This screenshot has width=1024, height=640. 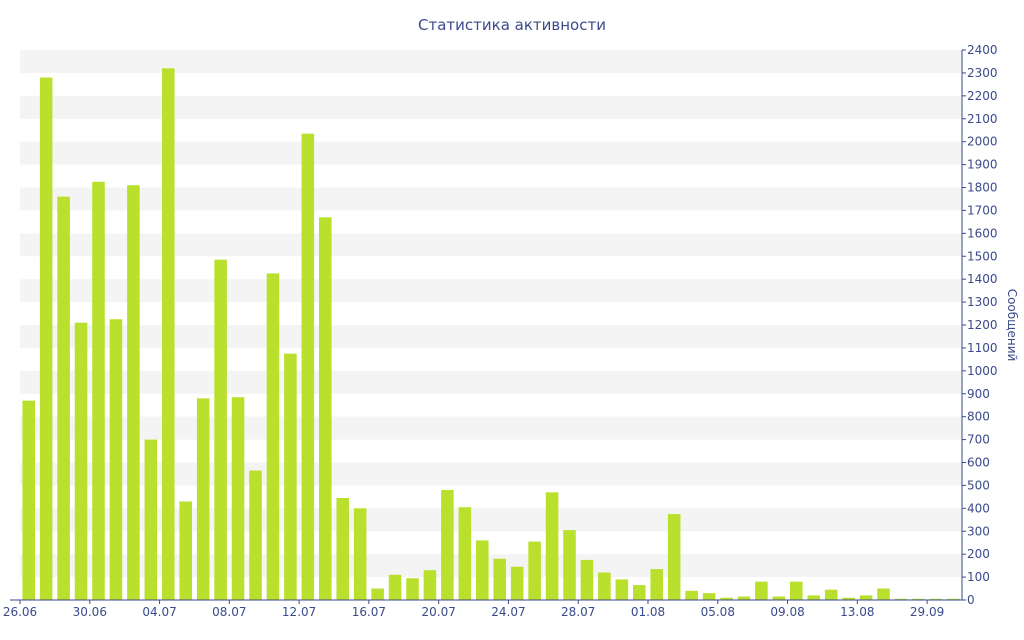 I want to click on y-tick-label: 600, so click(x=978, y=463).